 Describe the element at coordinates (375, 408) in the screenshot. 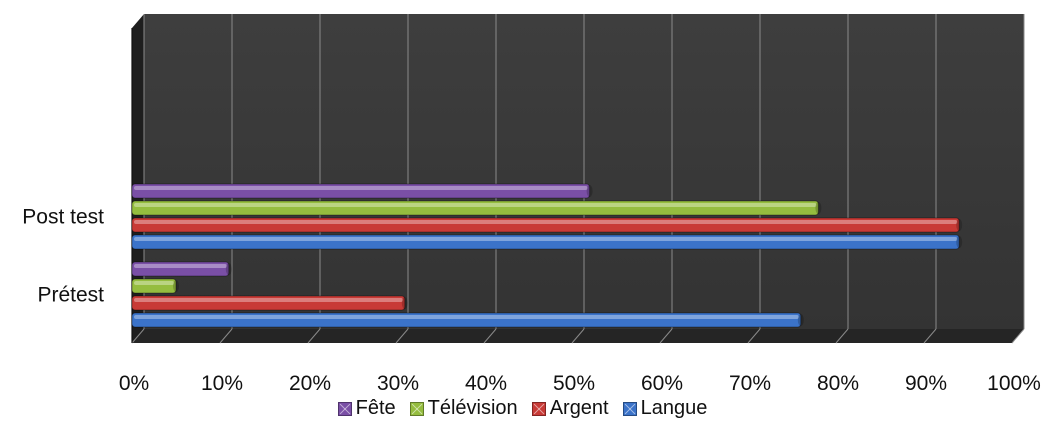

I see `legend-label: Fête` at that location.